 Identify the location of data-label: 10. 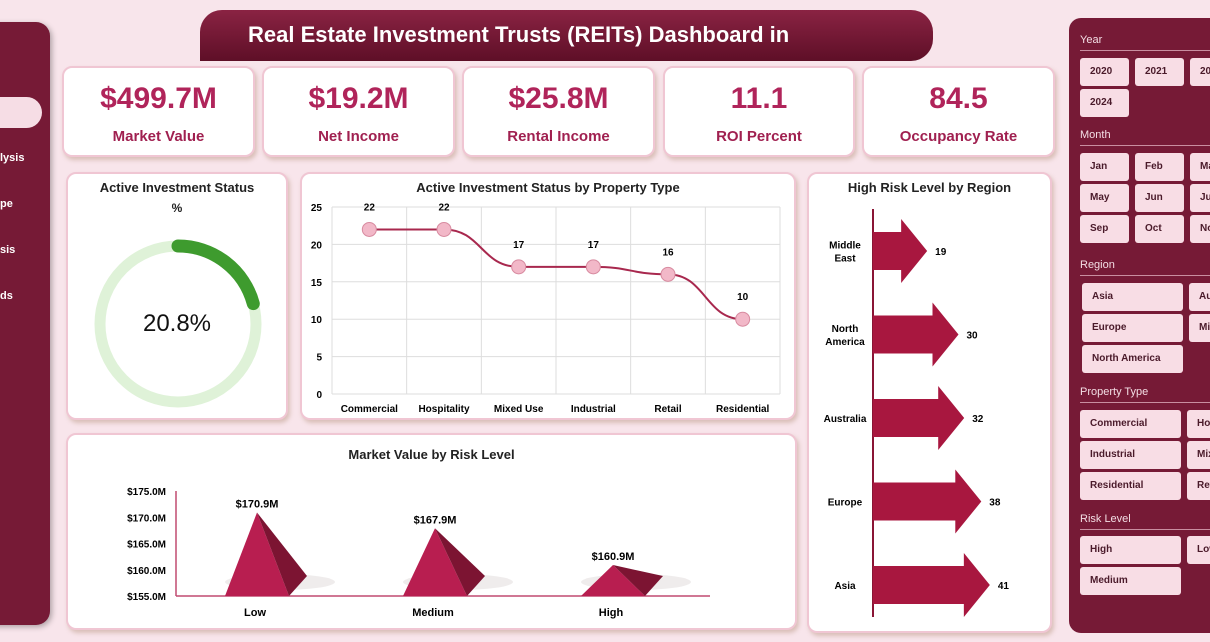
(743, 297).